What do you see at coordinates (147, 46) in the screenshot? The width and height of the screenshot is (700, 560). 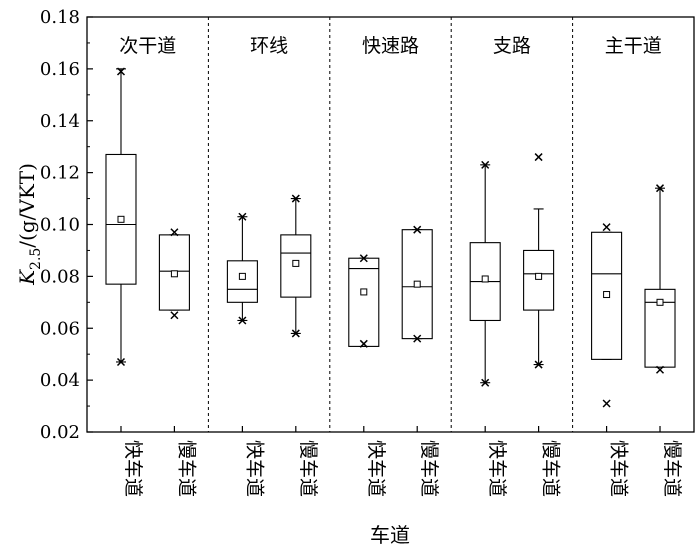 I see `group-label: 次干道` at bounding box center [147, 46].